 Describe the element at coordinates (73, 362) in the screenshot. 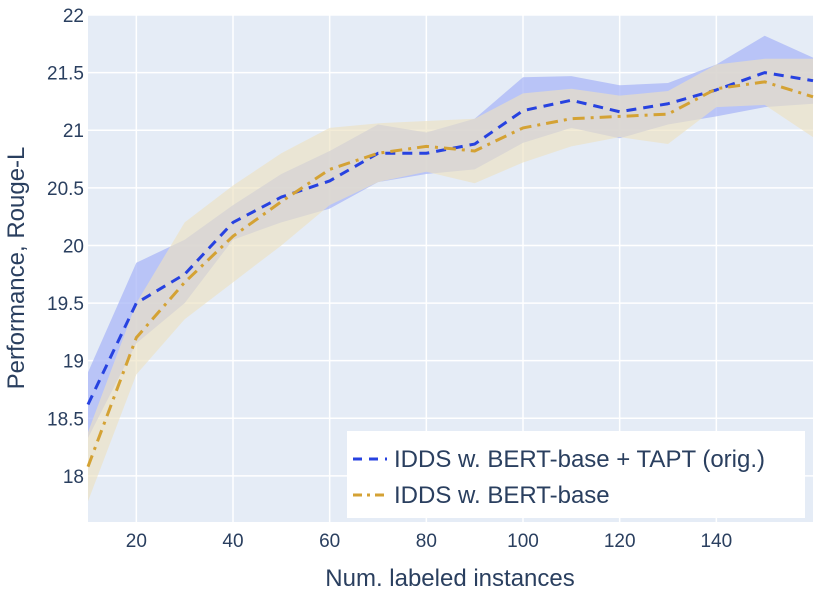

I see `y-tick-label: 19` at that location.